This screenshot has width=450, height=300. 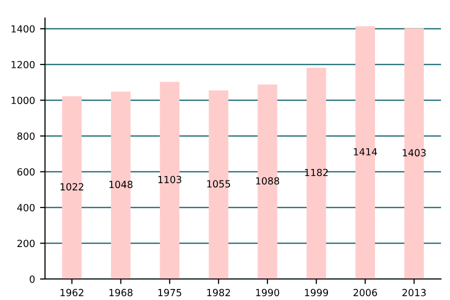 I want to click on y-tick-label: 0, so click(x=32, y=279).